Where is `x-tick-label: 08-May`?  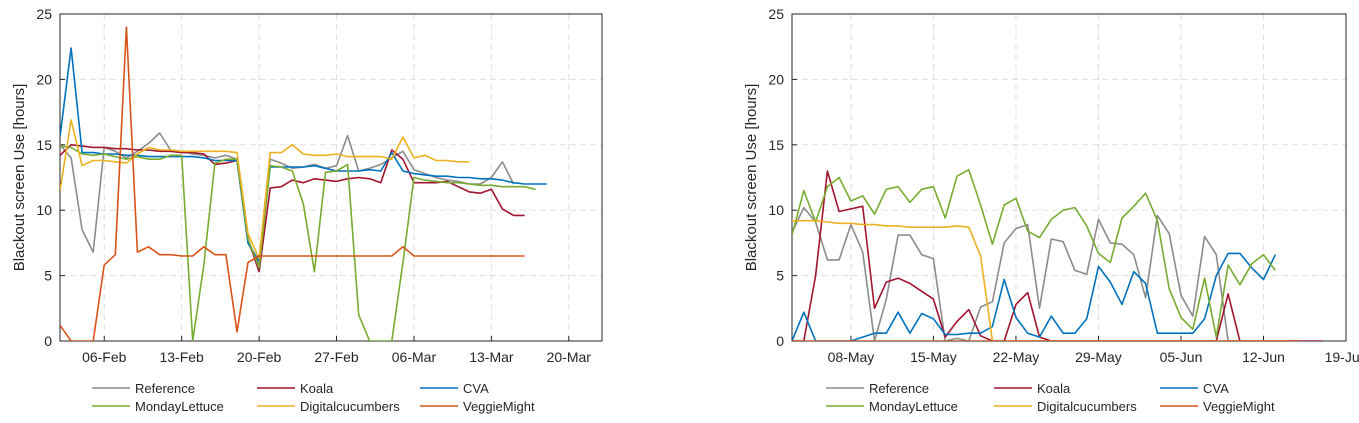
x-tick-label: 08-May is located at coordinates (851, 357).